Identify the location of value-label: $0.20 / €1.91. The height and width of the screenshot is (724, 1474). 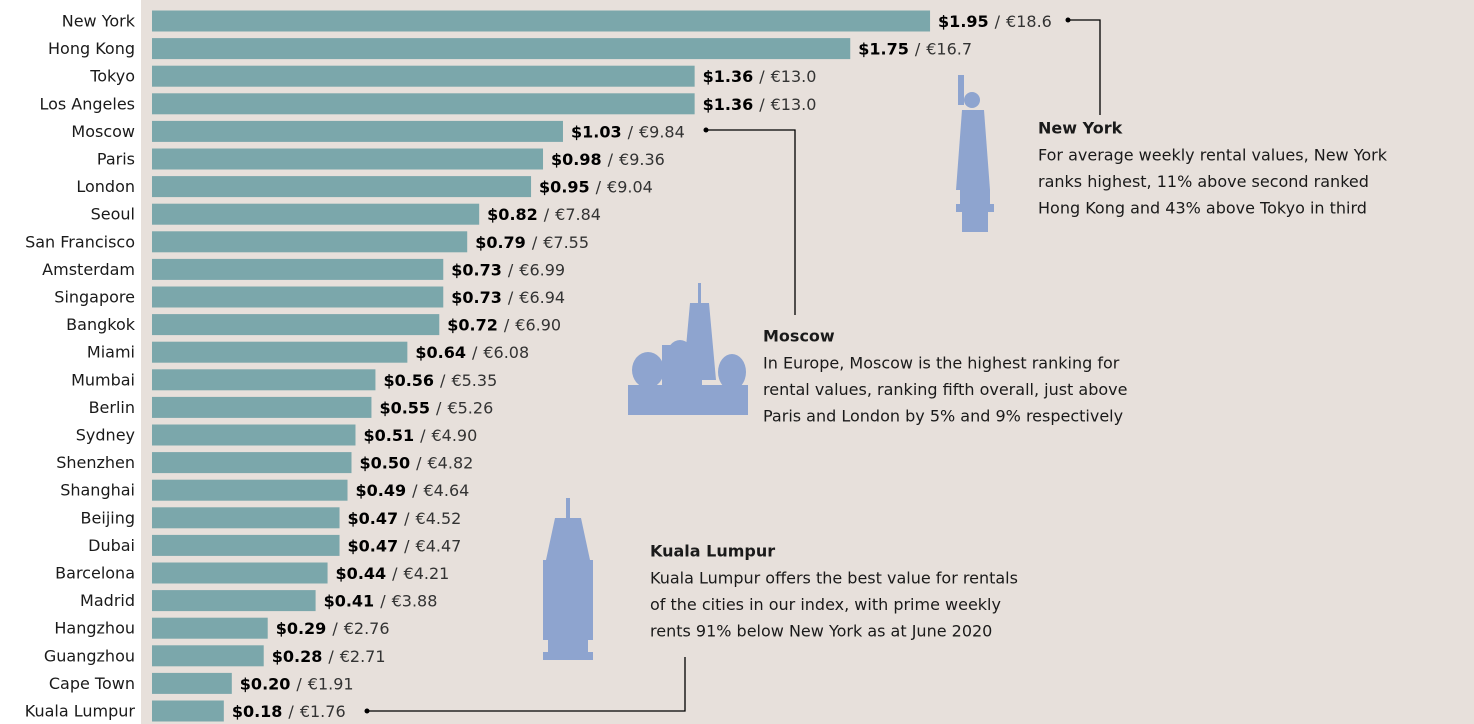
(297, 683).